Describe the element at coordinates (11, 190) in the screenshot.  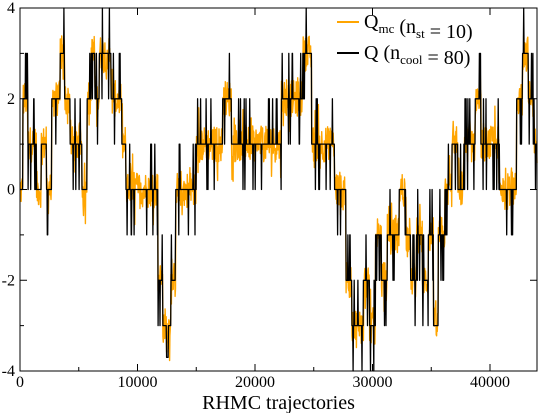
I see `y-tick-label: 0` at that location.